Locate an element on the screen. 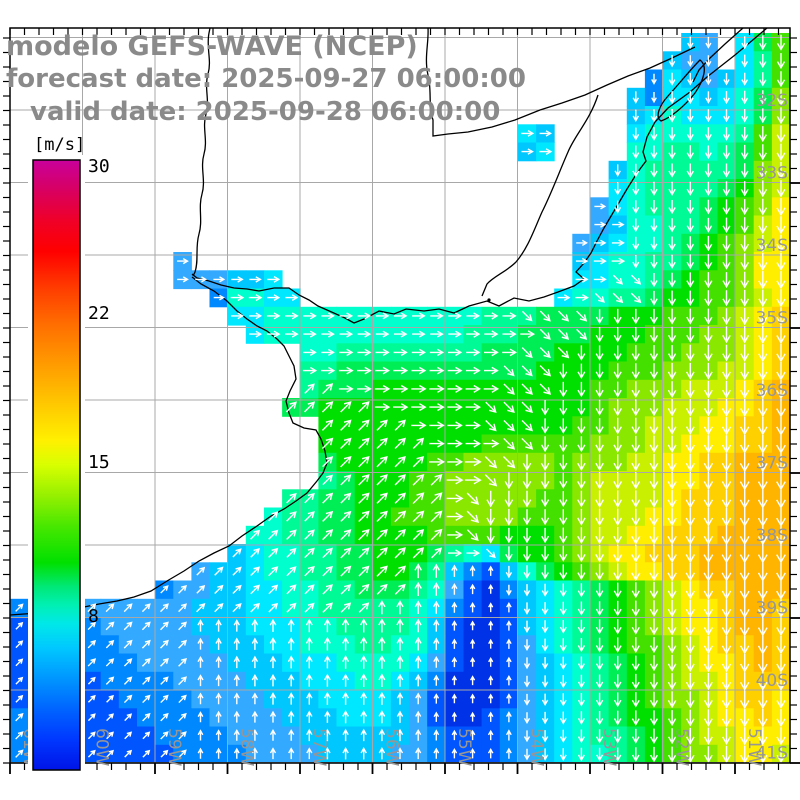 The image size is (800, 800). colorbar-tick-label: 22 is located at coordinates (99, 313).